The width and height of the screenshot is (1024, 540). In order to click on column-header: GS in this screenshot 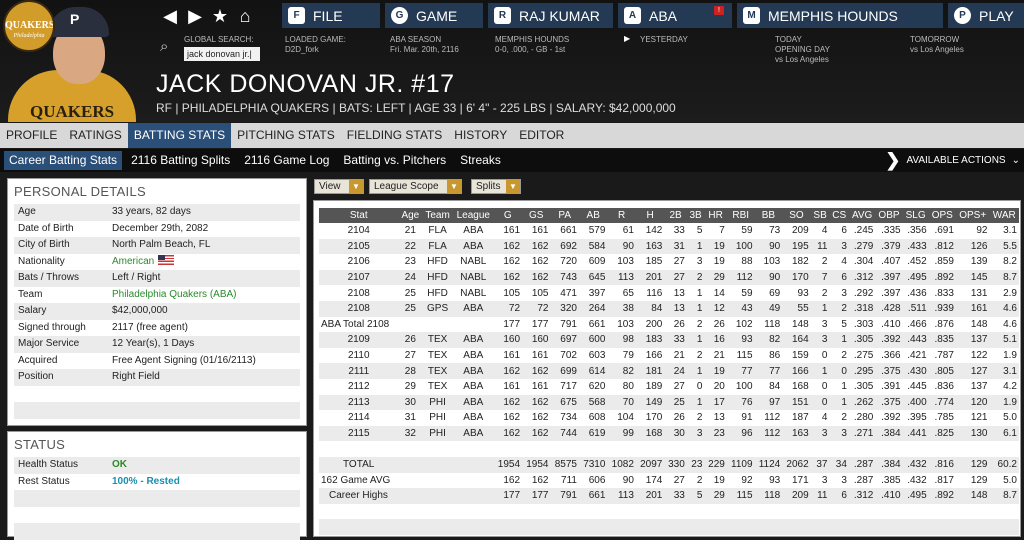, I will do `click(536, 215)`.